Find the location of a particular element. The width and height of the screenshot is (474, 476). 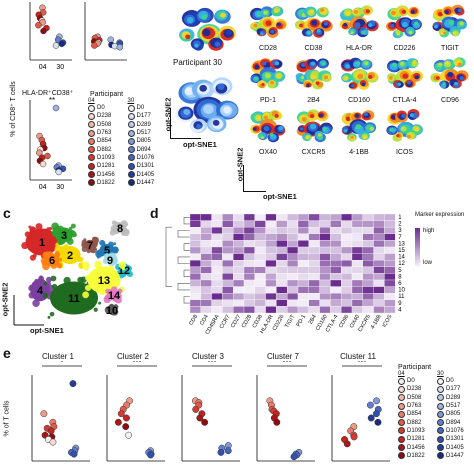

legend-item: D177 is located at coordinates (146, 116).